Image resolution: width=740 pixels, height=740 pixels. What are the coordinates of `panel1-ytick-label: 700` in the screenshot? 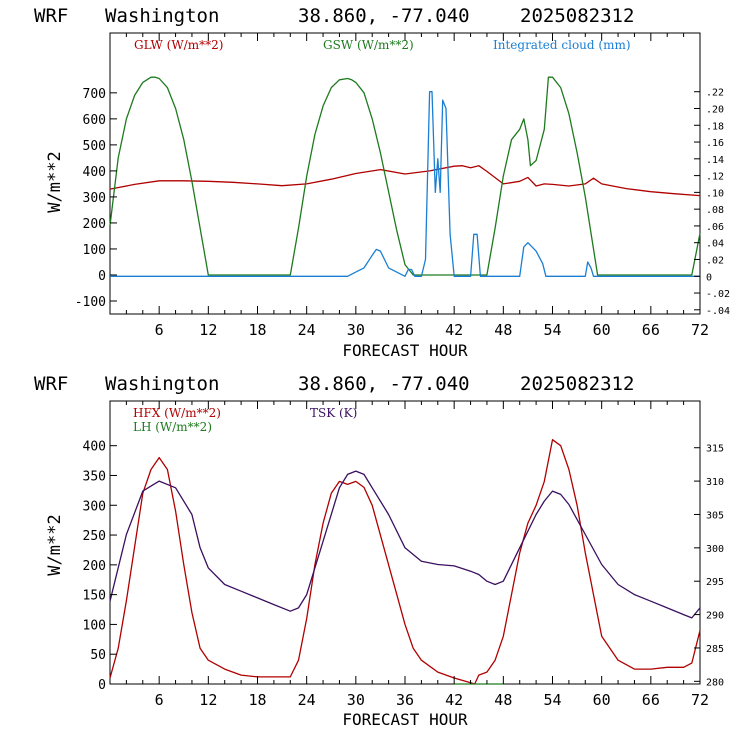 It's located at (94, 94).